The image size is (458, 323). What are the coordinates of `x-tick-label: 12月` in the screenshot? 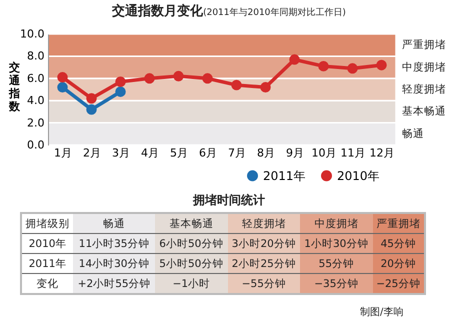 It's located at (382, 153).